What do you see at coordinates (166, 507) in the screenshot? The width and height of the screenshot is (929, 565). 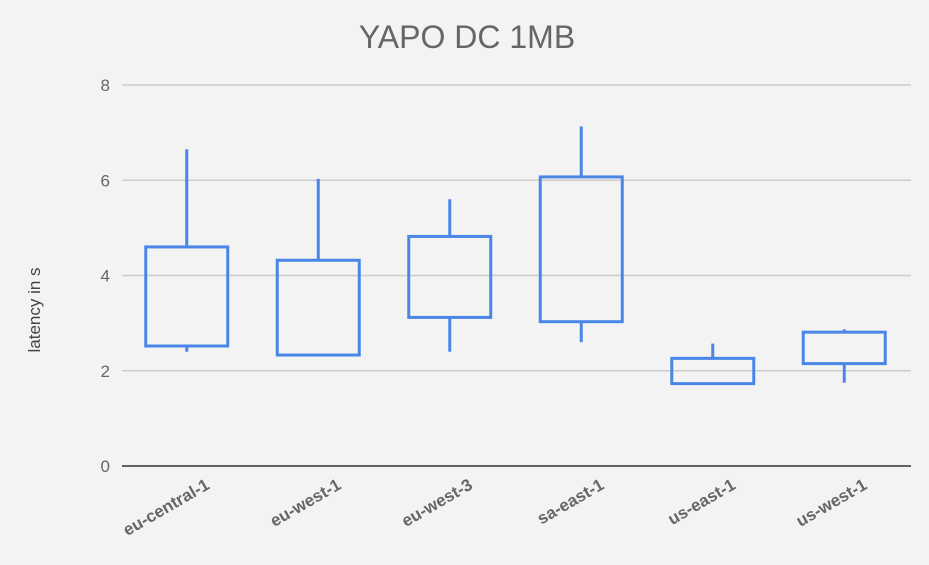 I see `x-tick-label: eu-central-1` at bounding box center [166, 507].